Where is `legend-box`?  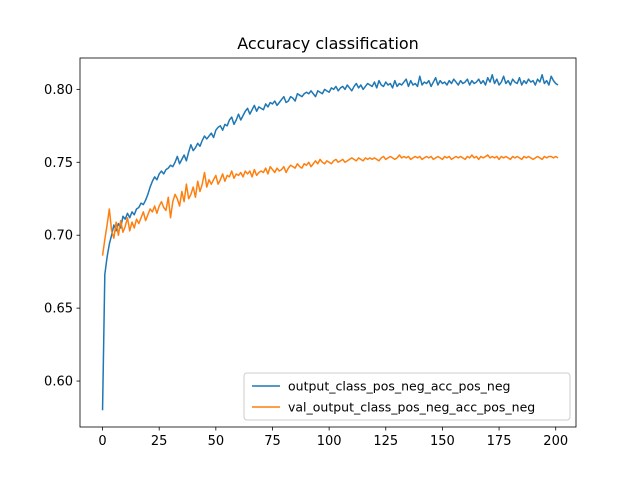 legend-box is located at coordinates (407, 396).